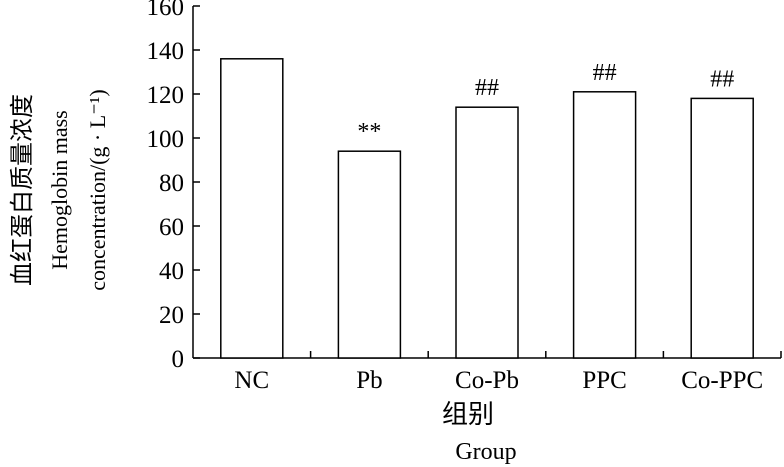 The width and height of the screenshot is (784, 467). What do you see at coordinates (487, 380) in the screenshot?
I see `x-tick-label: Co-Pb` at bounding box center [487, 380].